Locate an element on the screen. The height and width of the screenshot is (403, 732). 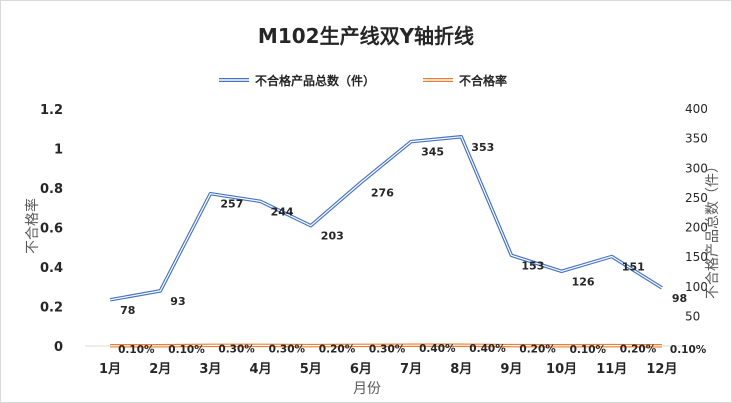
count-data-label: 151 is located at coordinates (633, 267).